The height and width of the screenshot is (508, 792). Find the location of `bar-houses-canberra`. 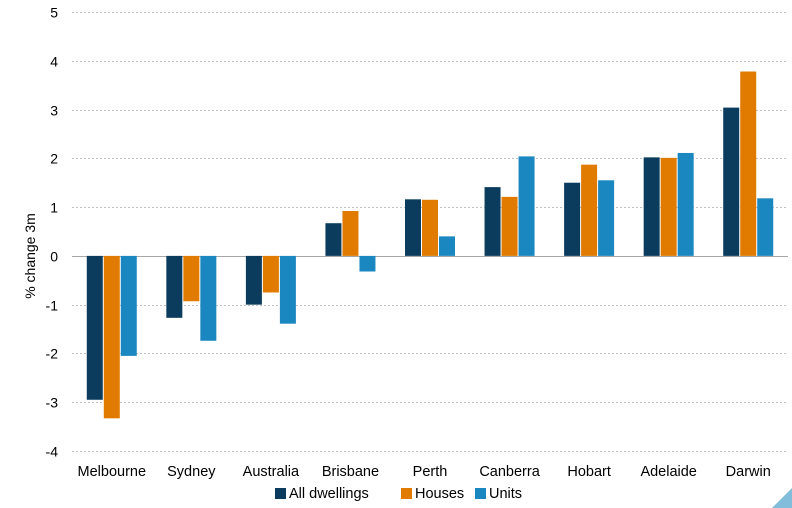

bar-houses-canberra is located at coordinates (509, 226).